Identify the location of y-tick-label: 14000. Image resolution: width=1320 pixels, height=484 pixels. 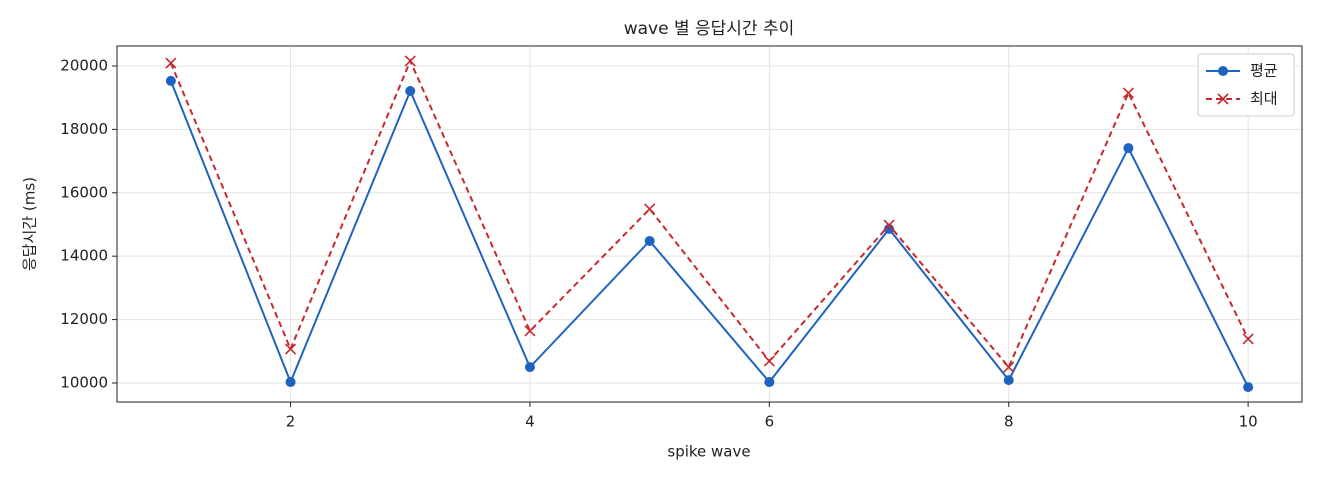
(84, 256).